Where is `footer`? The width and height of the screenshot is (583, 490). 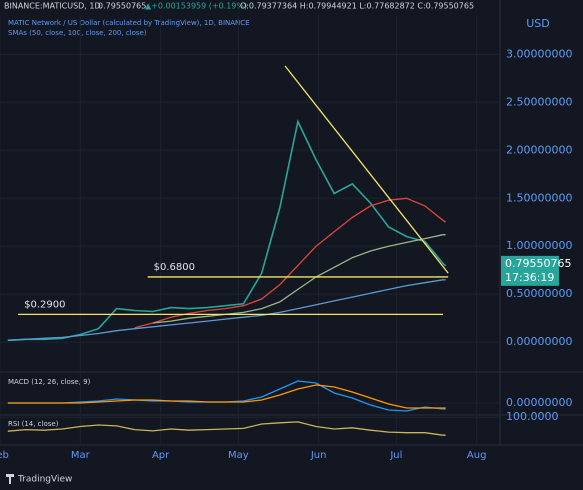
footer is located at coordinates (291, 478).